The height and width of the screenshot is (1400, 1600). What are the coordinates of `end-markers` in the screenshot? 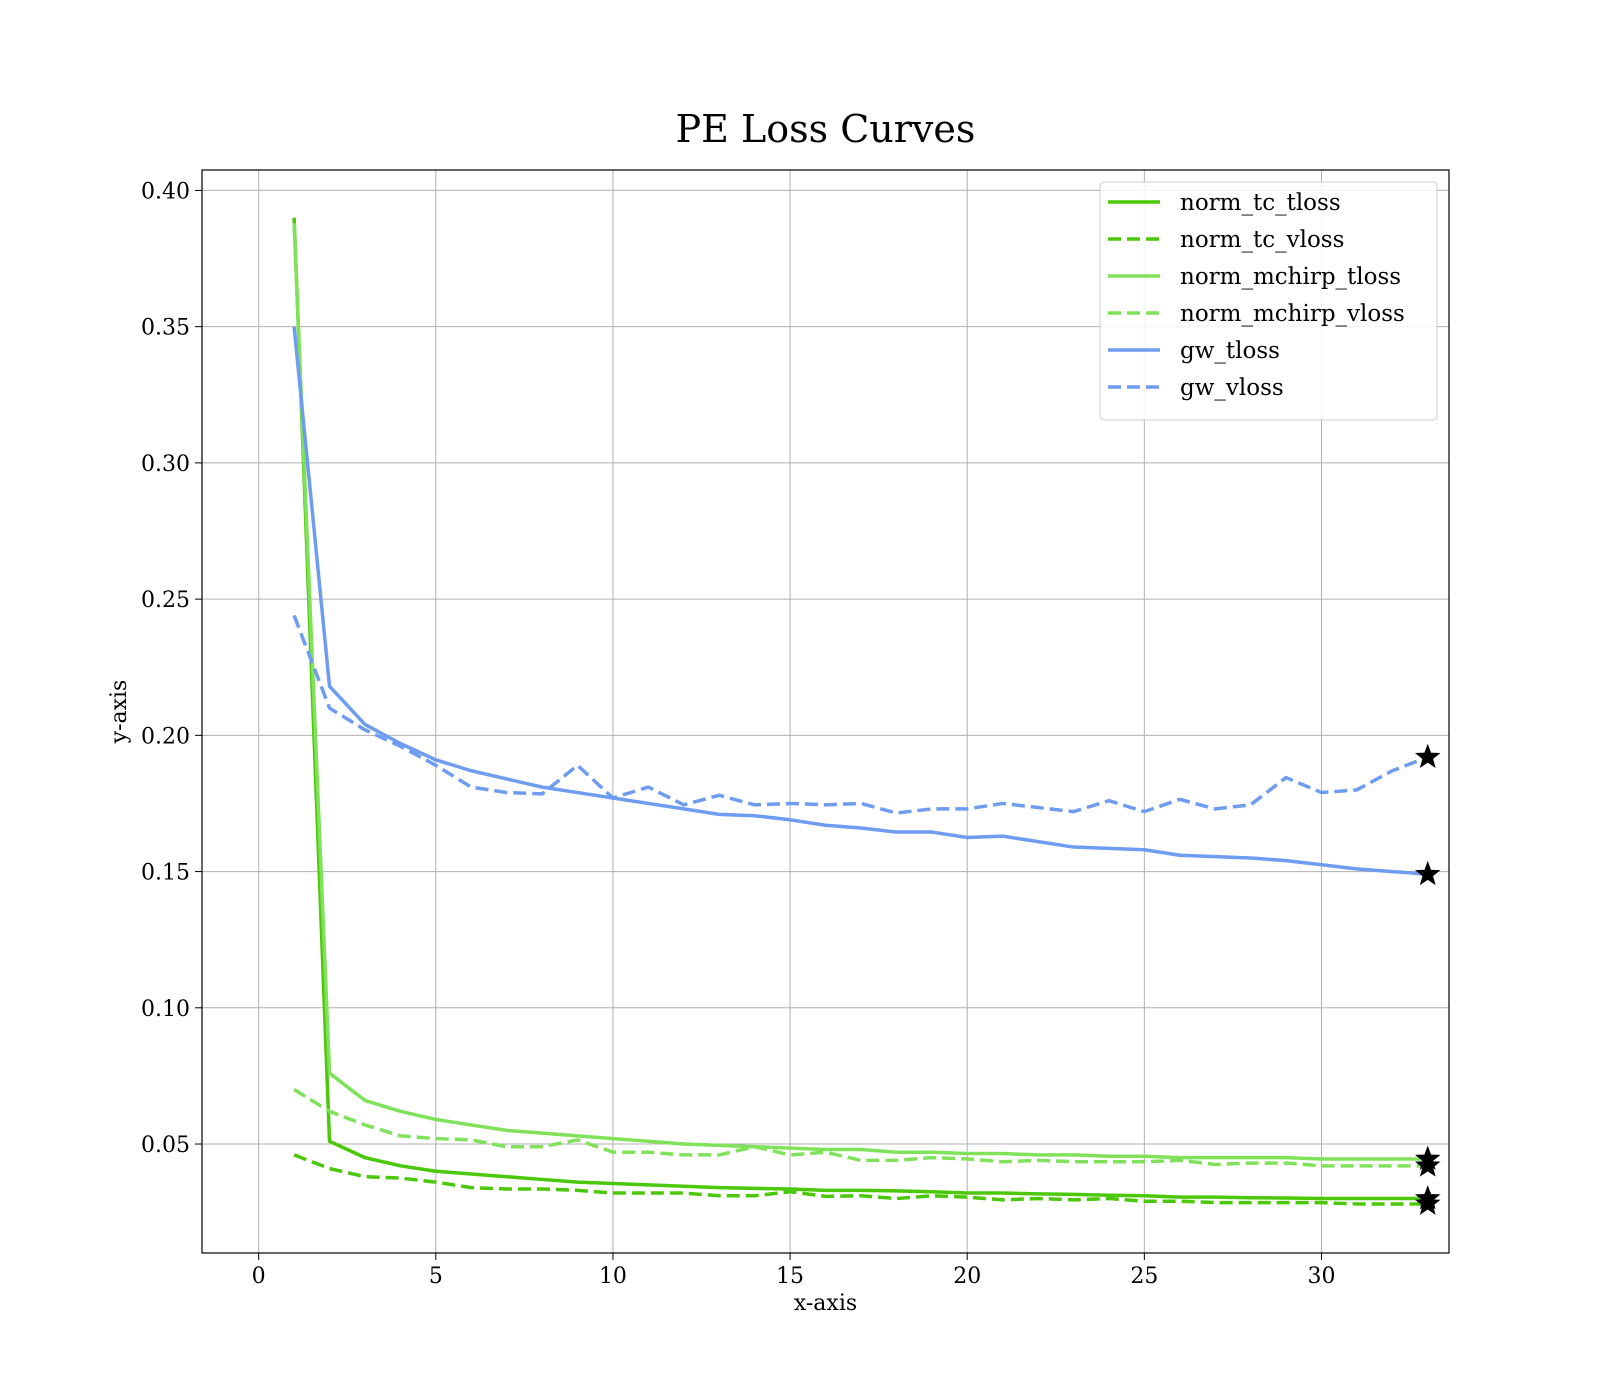 It's located at (1427, 979).